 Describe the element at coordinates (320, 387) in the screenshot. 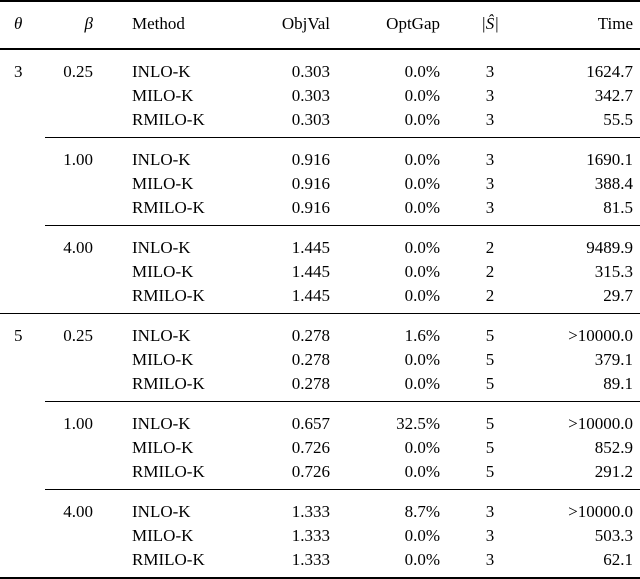

I see `table-row: RMILO-K 0.278 0.0% 5 89.1` at that location.